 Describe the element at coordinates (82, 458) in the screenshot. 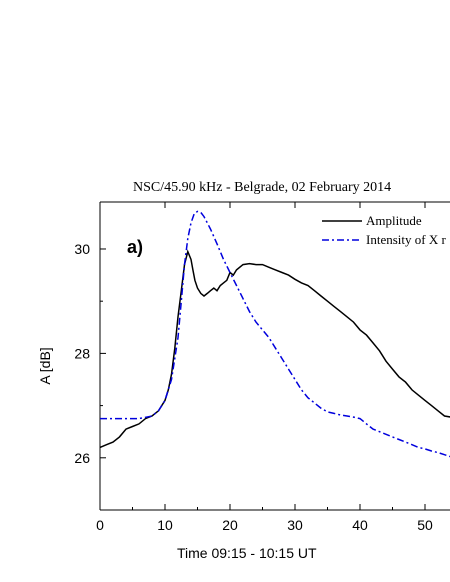

I see `y-tick-label-26: 26` at that location.